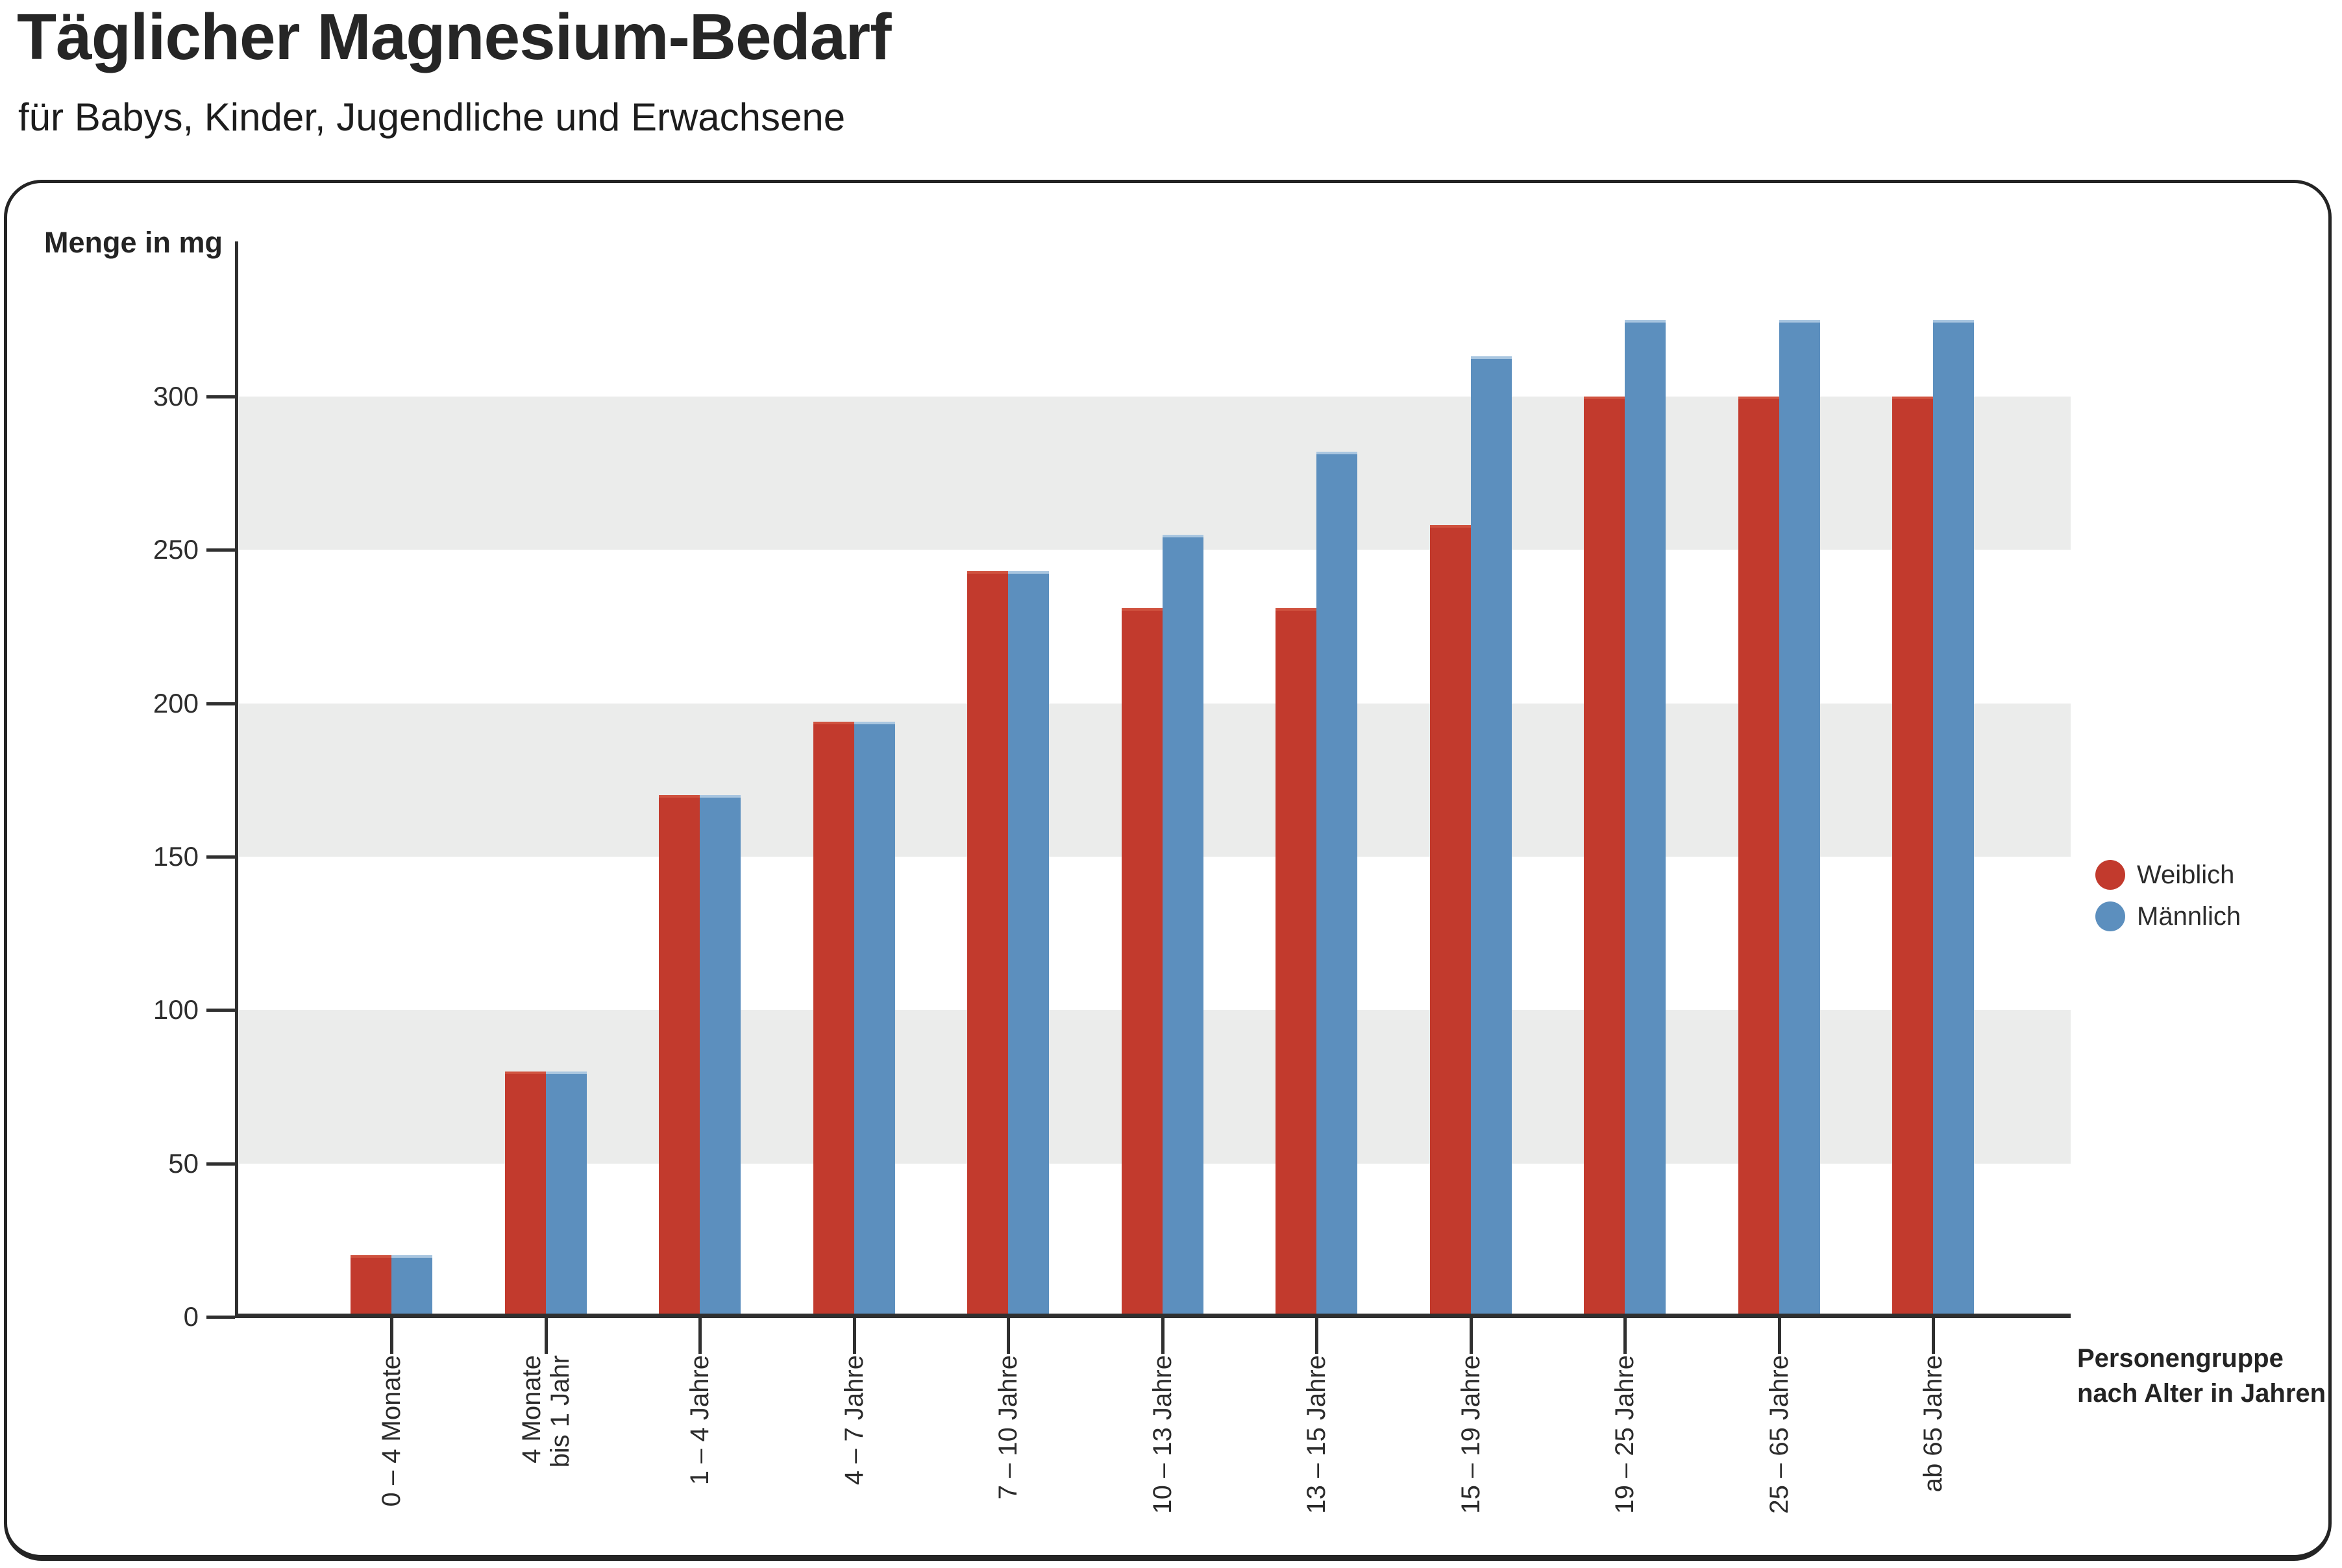 The height and width of the screenshot is (1568, 2342). I want to click on bar-männlich-4, so click(1028, 944).